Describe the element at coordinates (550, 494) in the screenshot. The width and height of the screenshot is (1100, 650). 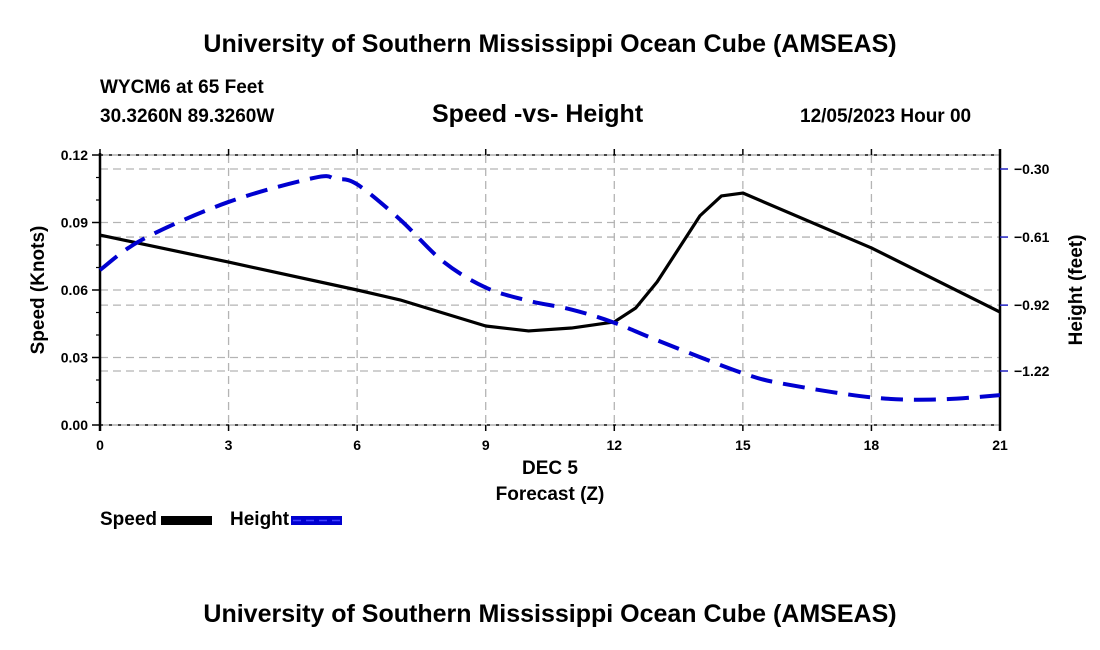
I see `x-axis-title: Forecast (Z)` at that location.